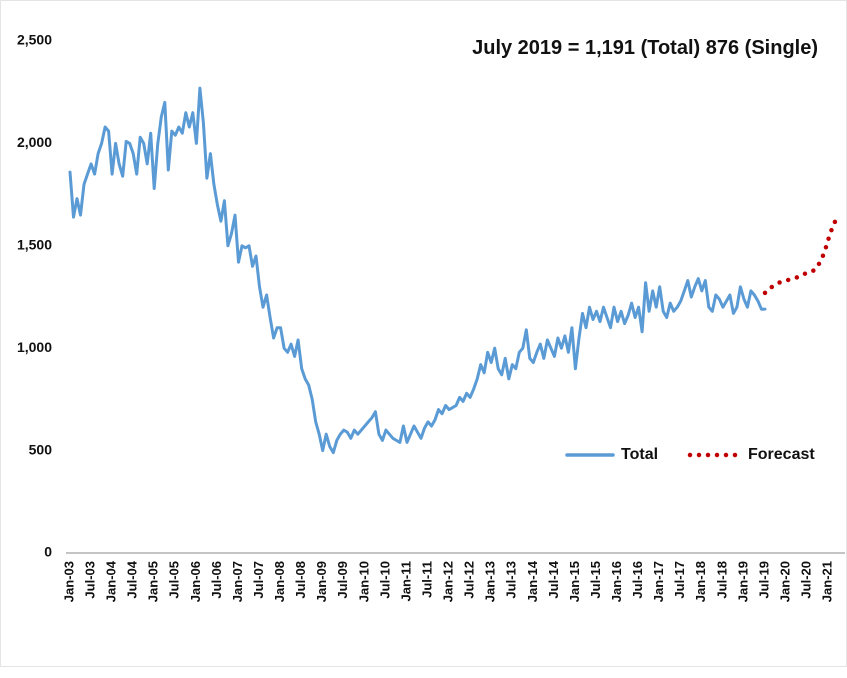  Describe the element at coordinates (721, 580) in the screenshot. I see `x-tick-label: Jul-18` at that location.